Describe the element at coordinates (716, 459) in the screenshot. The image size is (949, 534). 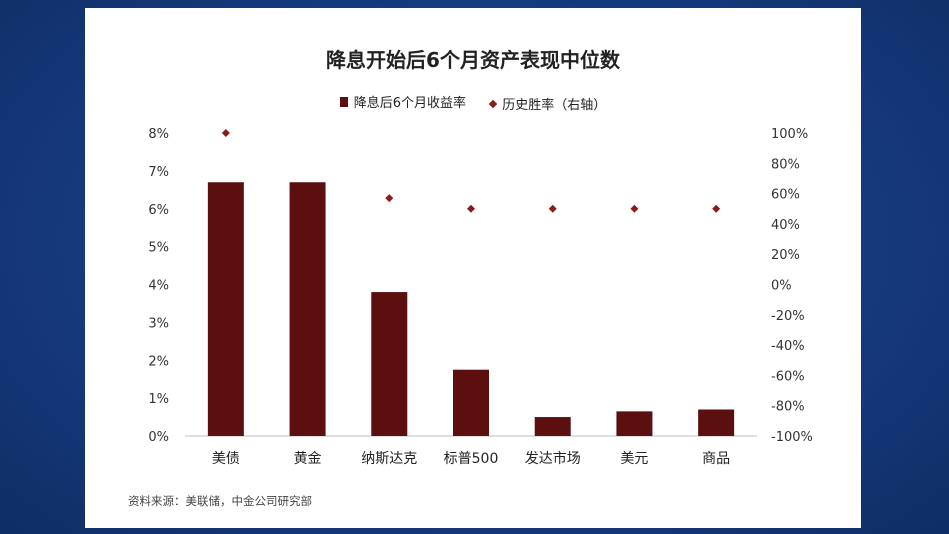
I see `x-category-label: 商品` at that location.